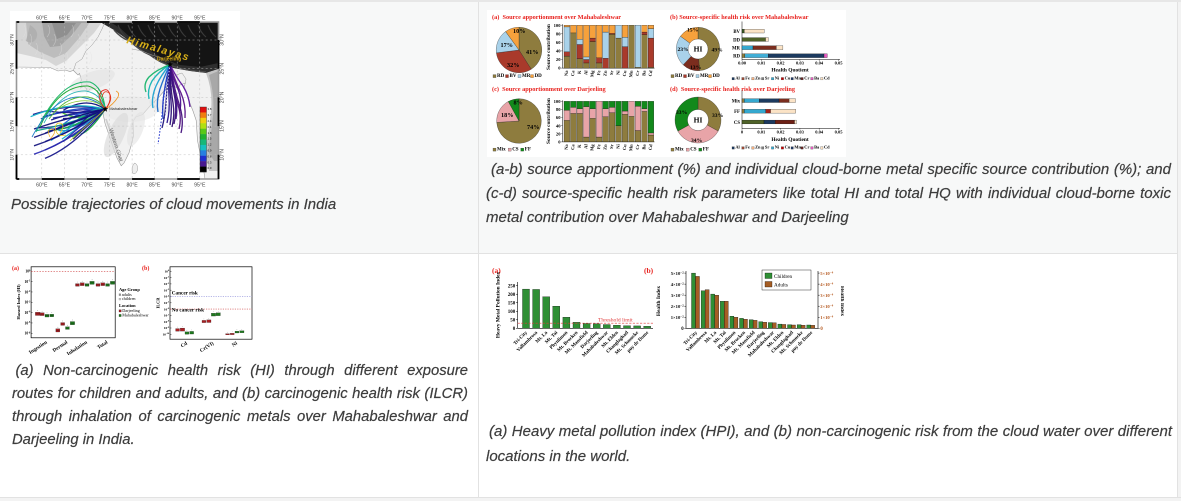  What do you see at coordinates (693, 31) in the screenshot?
I see `svg-text: 15%` at bounding box center [693, 31].